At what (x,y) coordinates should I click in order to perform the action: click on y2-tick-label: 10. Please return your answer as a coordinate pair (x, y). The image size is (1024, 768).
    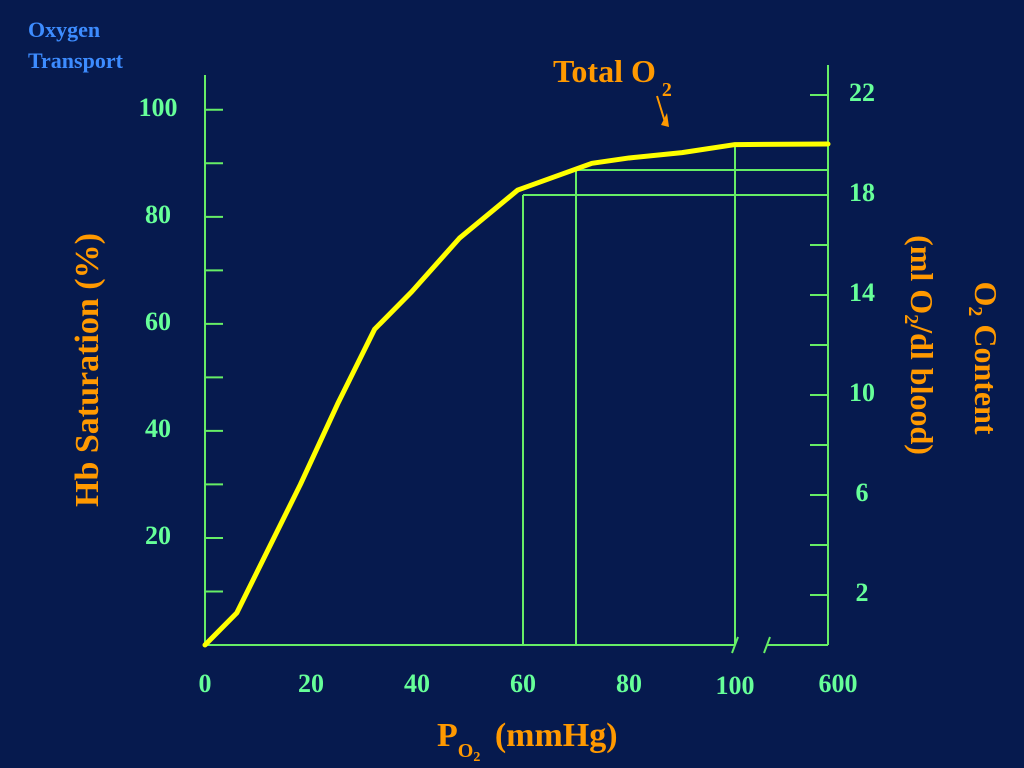
    Looking at the image, I should click on (862, 392).